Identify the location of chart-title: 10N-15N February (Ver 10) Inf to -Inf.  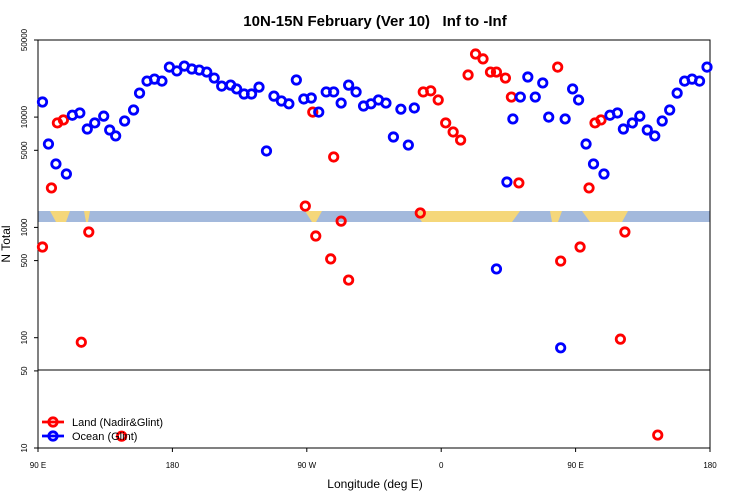
(375, 21).